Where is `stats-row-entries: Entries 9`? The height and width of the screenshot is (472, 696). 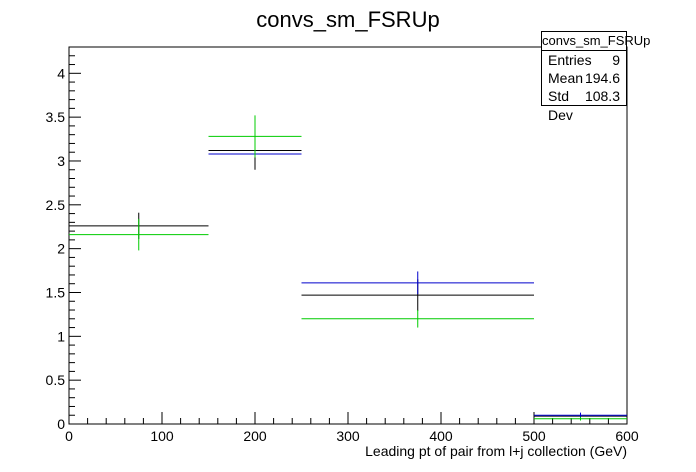
stats-row-entries: Entries 9 is located at coordinates (584, 60).